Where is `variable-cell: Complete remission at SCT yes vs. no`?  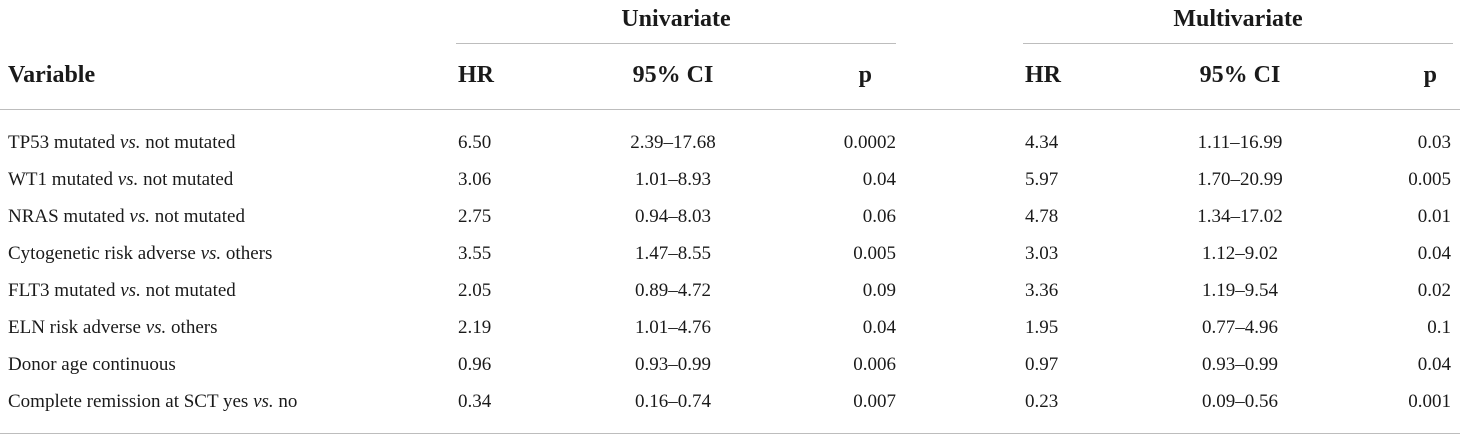
variable-cell: Complete remission at SCT yes vs. no is located at coordinates (152, 401).